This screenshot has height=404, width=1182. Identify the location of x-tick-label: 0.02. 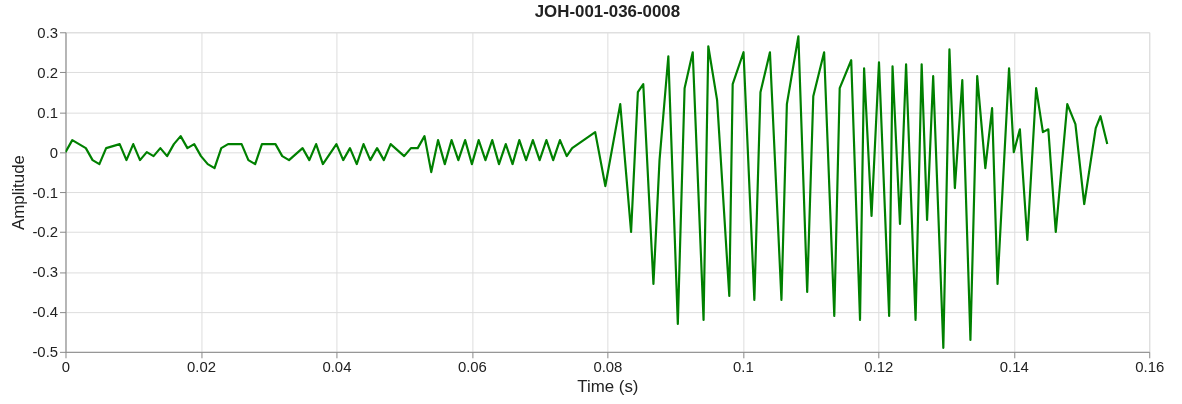
(201, 367).